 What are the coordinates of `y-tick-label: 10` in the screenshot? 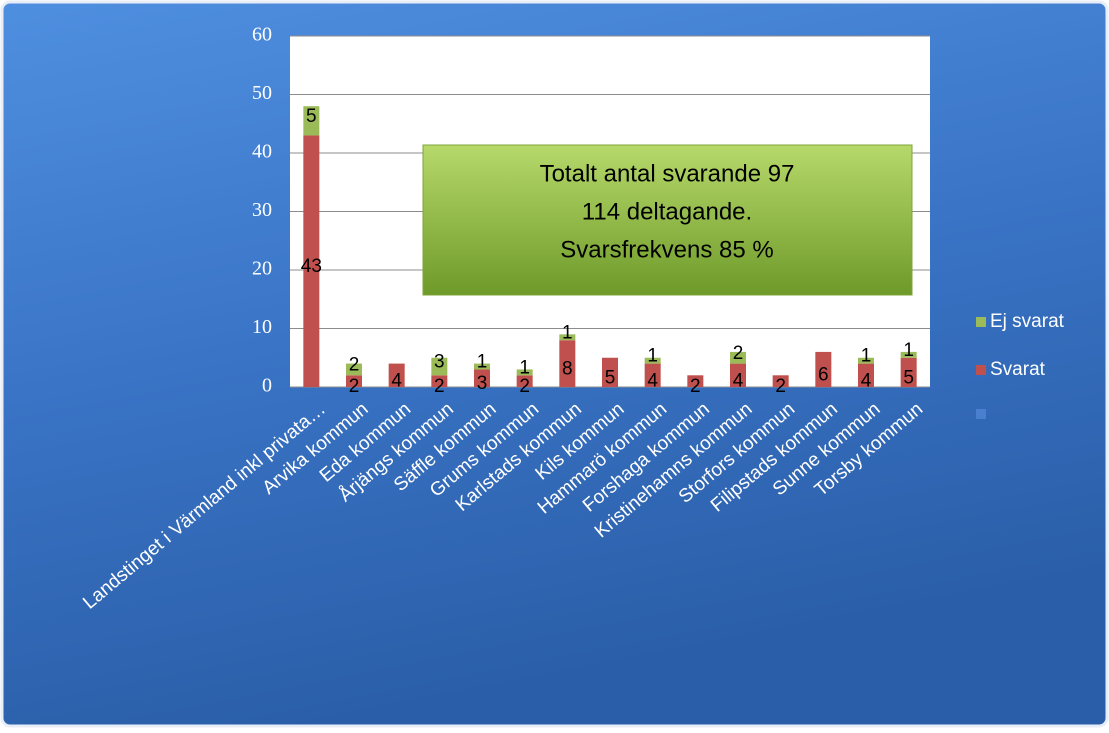 It's located at (262, 327).